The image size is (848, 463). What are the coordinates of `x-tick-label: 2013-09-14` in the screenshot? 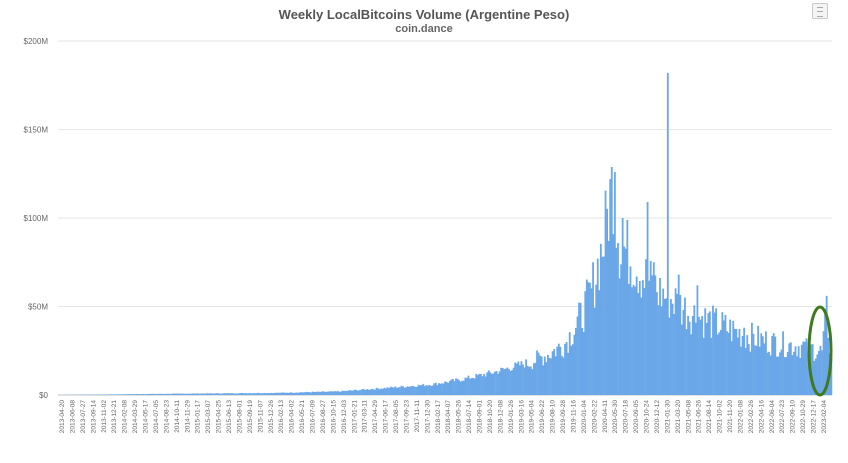 It's located at (93, 417).